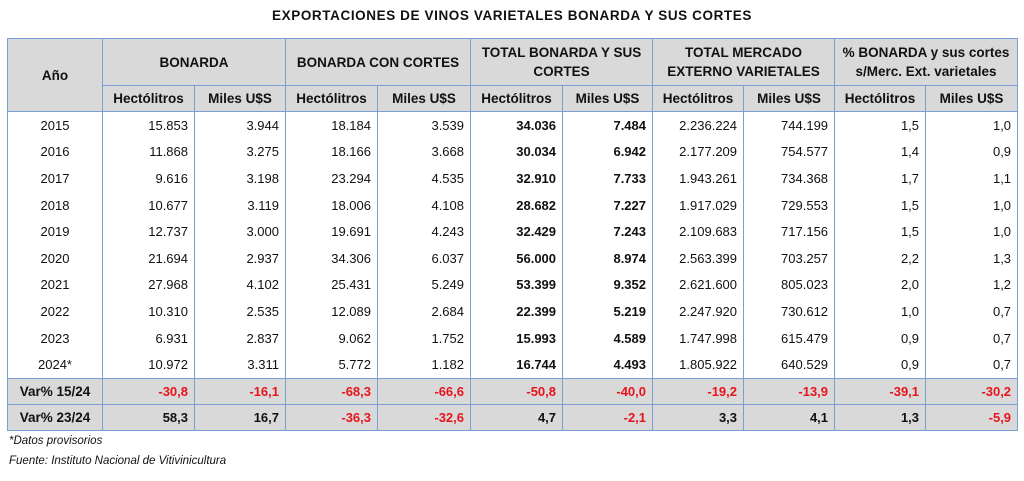  What do you see at coordinates (55, 125) in the screenshot?
I see `year-cell: 2015` at bounding box center [55, 125].